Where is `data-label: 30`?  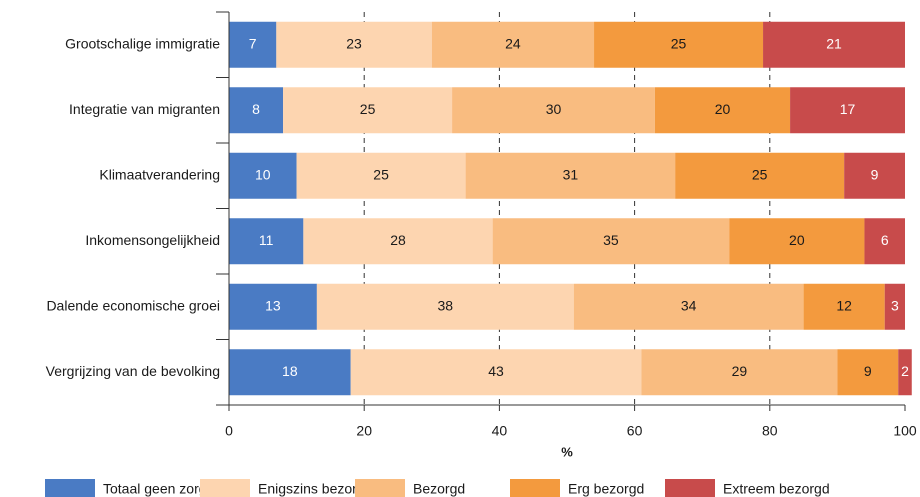
data-label: 30 is located at coordinates (554, 109).